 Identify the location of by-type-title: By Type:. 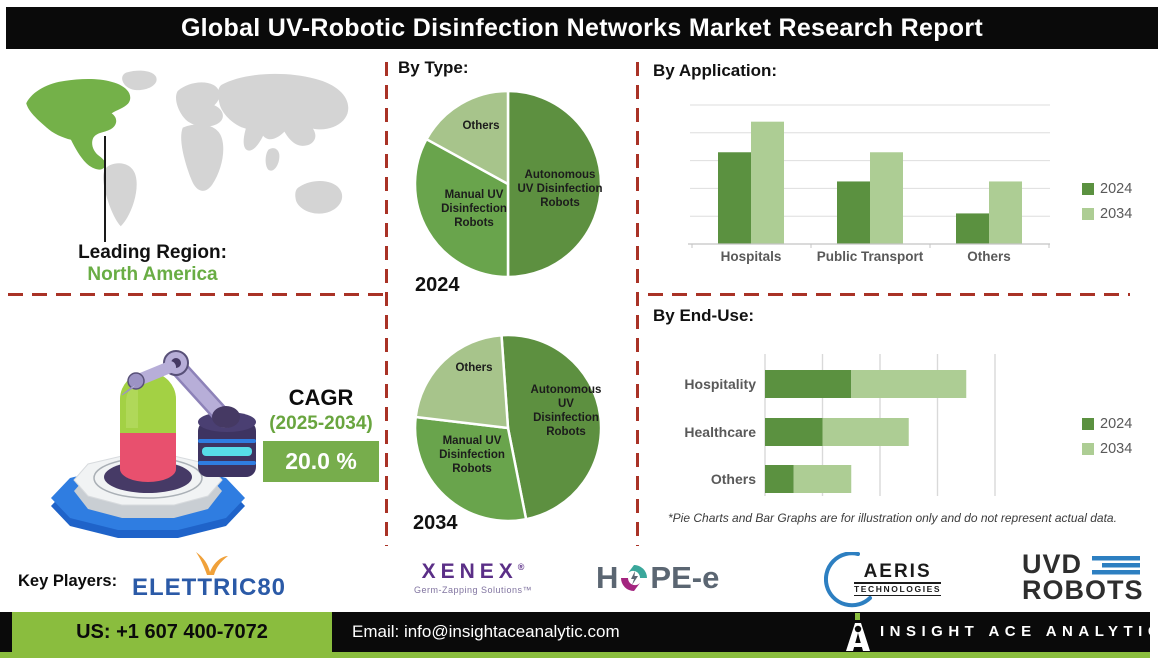
(433, 67).